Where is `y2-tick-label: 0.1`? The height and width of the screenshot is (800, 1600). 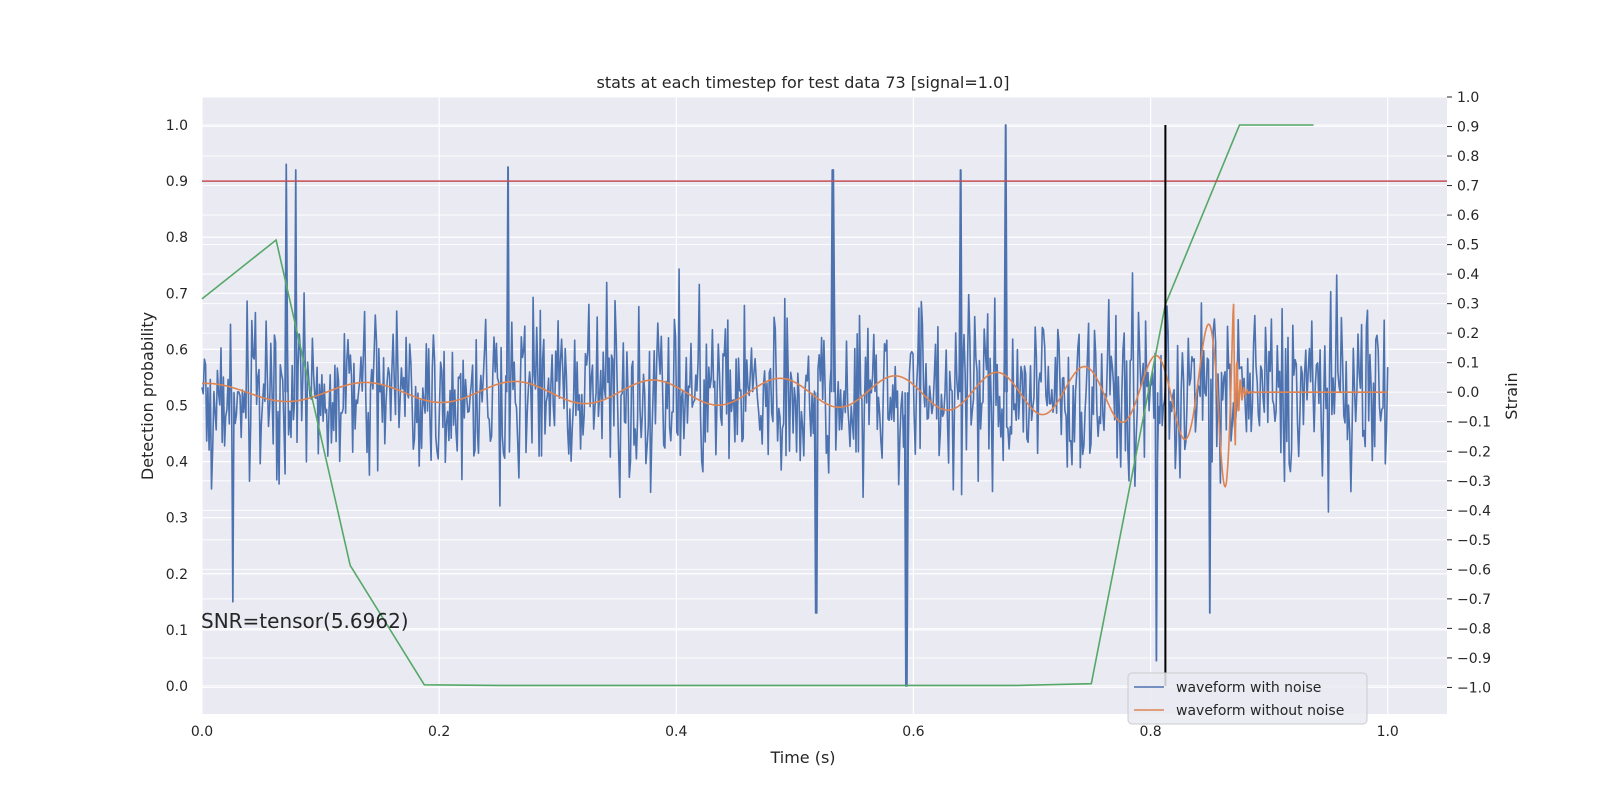
y2-tick-label: 0.1 is located at coordinates (1468, 364).